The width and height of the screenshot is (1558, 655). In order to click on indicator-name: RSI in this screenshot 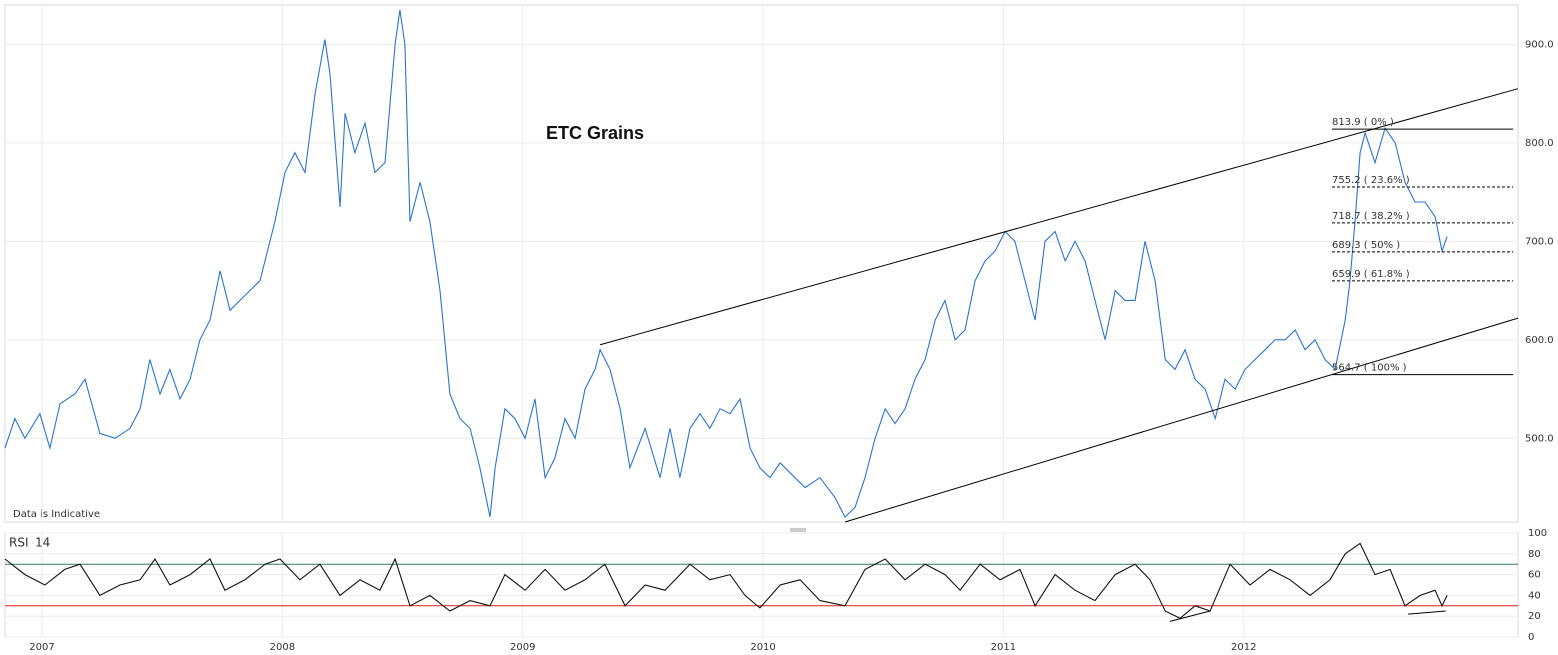, I will do `click(19, 543)`.